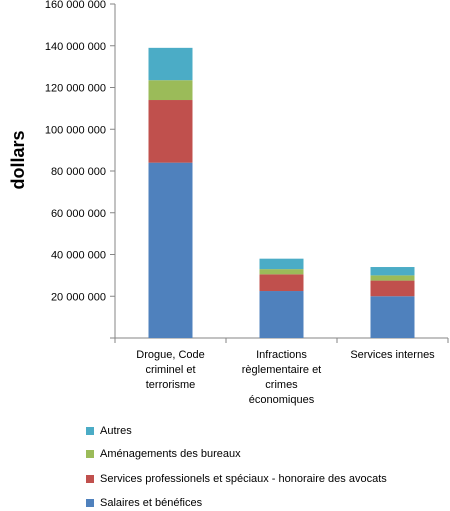 The height and width of the screenshot is (511, 450). What do you see at coordinates (75, 5) in the screenshot?
I see `y-tick-label: 160 000 000` at bounding box center [75, 5].